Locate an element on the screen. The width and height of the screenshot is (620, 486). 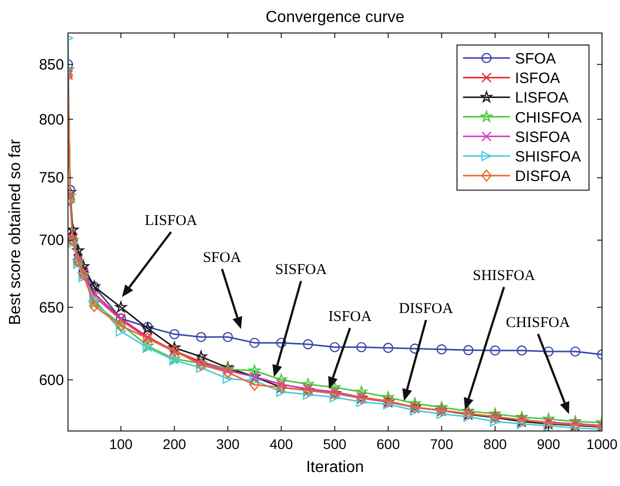
legend-label: ISFOA is located at coordinates (537, 79).